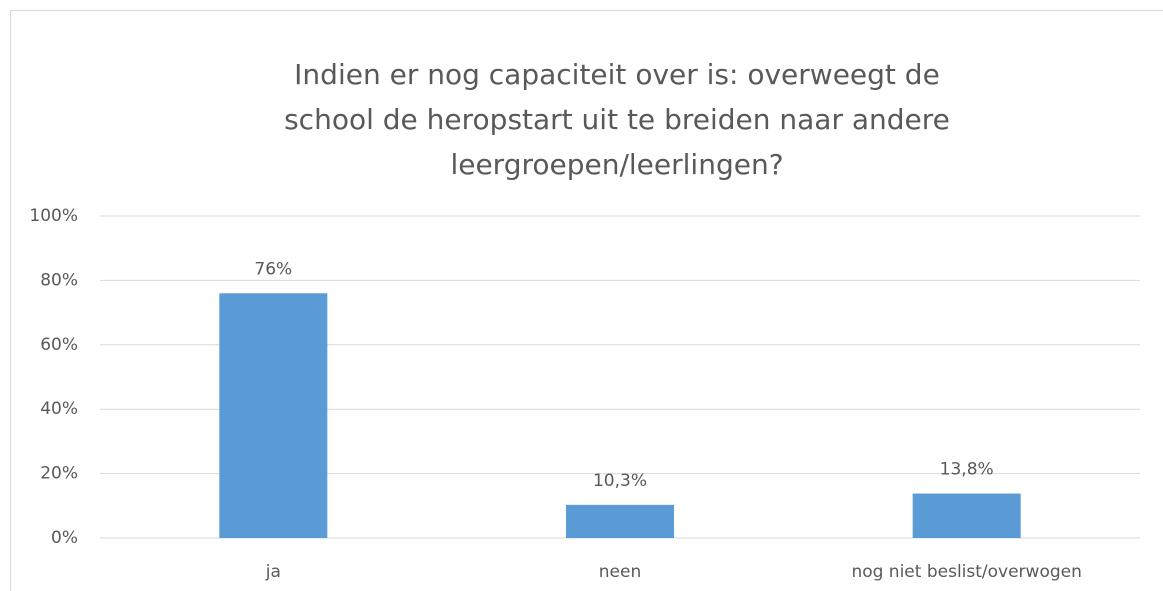 This screenshot has height=591, width=1163. Describe the element at coordinates (59, 474) in the screenshot. I see `y-tick-label: 20%` at that location.